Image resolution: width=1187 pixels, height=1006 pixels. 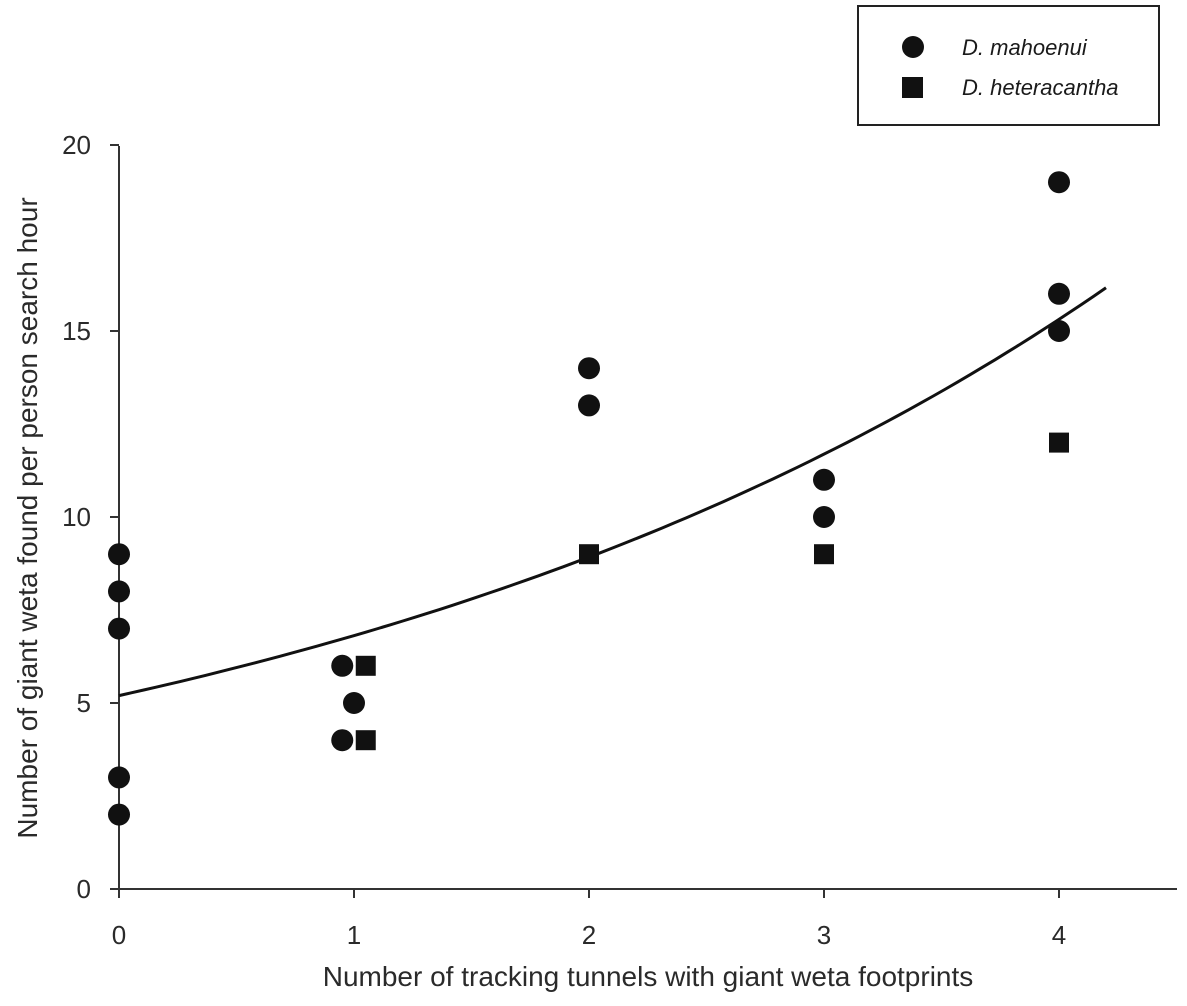 I want to click on y-tick-label: 10, so click(x=76, y=517).